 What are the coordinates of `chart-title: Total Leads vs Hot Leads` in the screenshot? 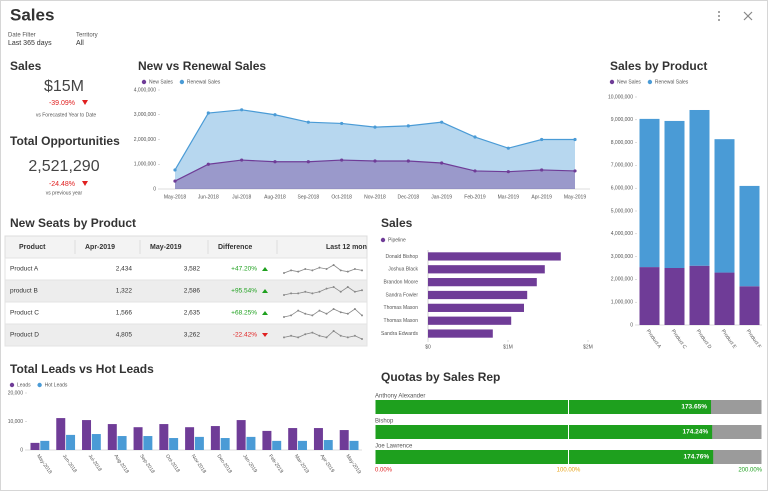 It's located at (82, 369).